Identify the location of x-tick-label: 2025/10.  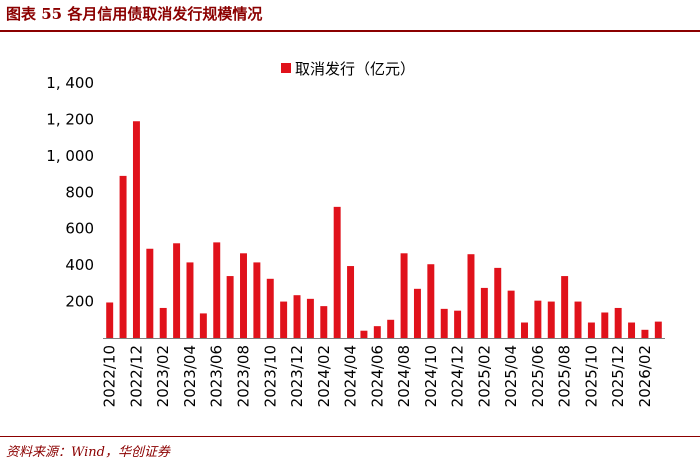
(591, 376).